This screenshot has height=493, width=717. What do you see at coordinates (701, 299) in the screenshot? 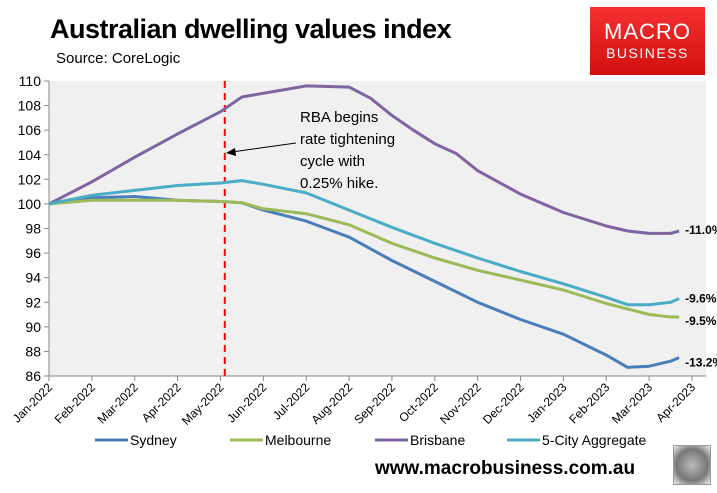
I see `end-label: -9.6%` at bounding box center [701, 299].